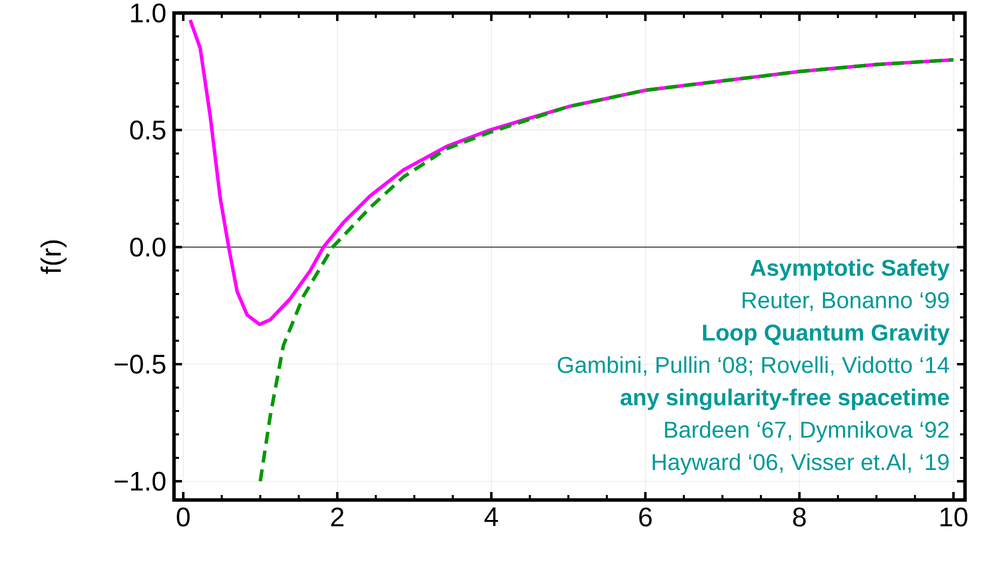 Image resolution: width=985 pixels, height=562 pixels. Describe the element at coordinates (140, 481) in the screenshot. I see `y-tick-label: −1.0` at that location.